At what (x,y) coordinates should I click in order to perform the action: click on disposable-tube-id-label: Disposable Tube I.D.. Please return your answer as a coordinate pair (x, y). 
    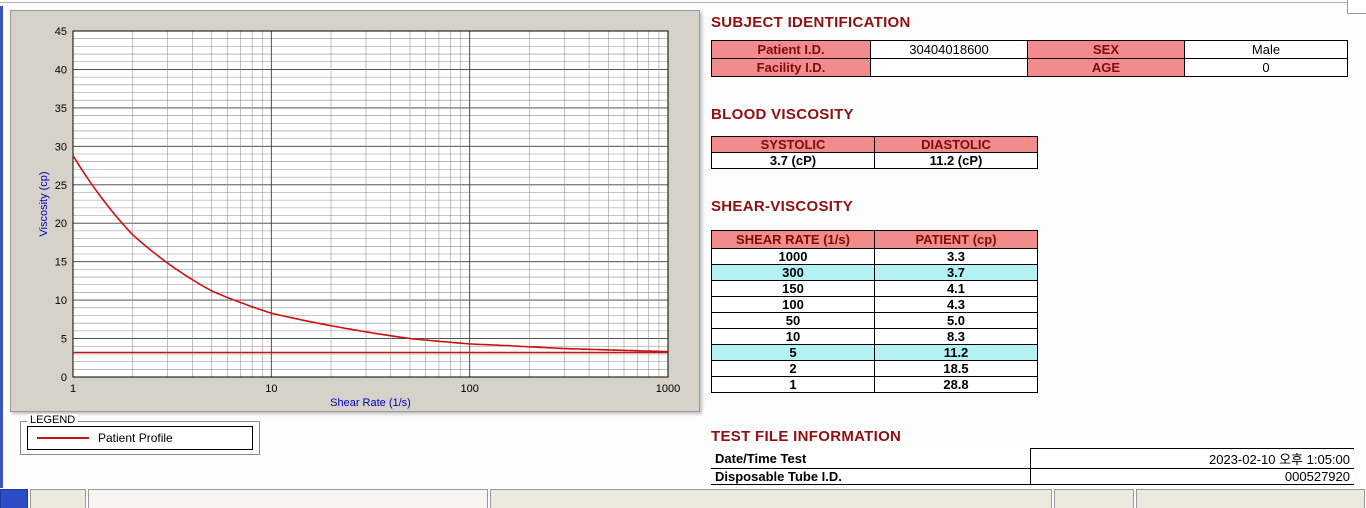
    Looking at the image, I should click on (871, 476).